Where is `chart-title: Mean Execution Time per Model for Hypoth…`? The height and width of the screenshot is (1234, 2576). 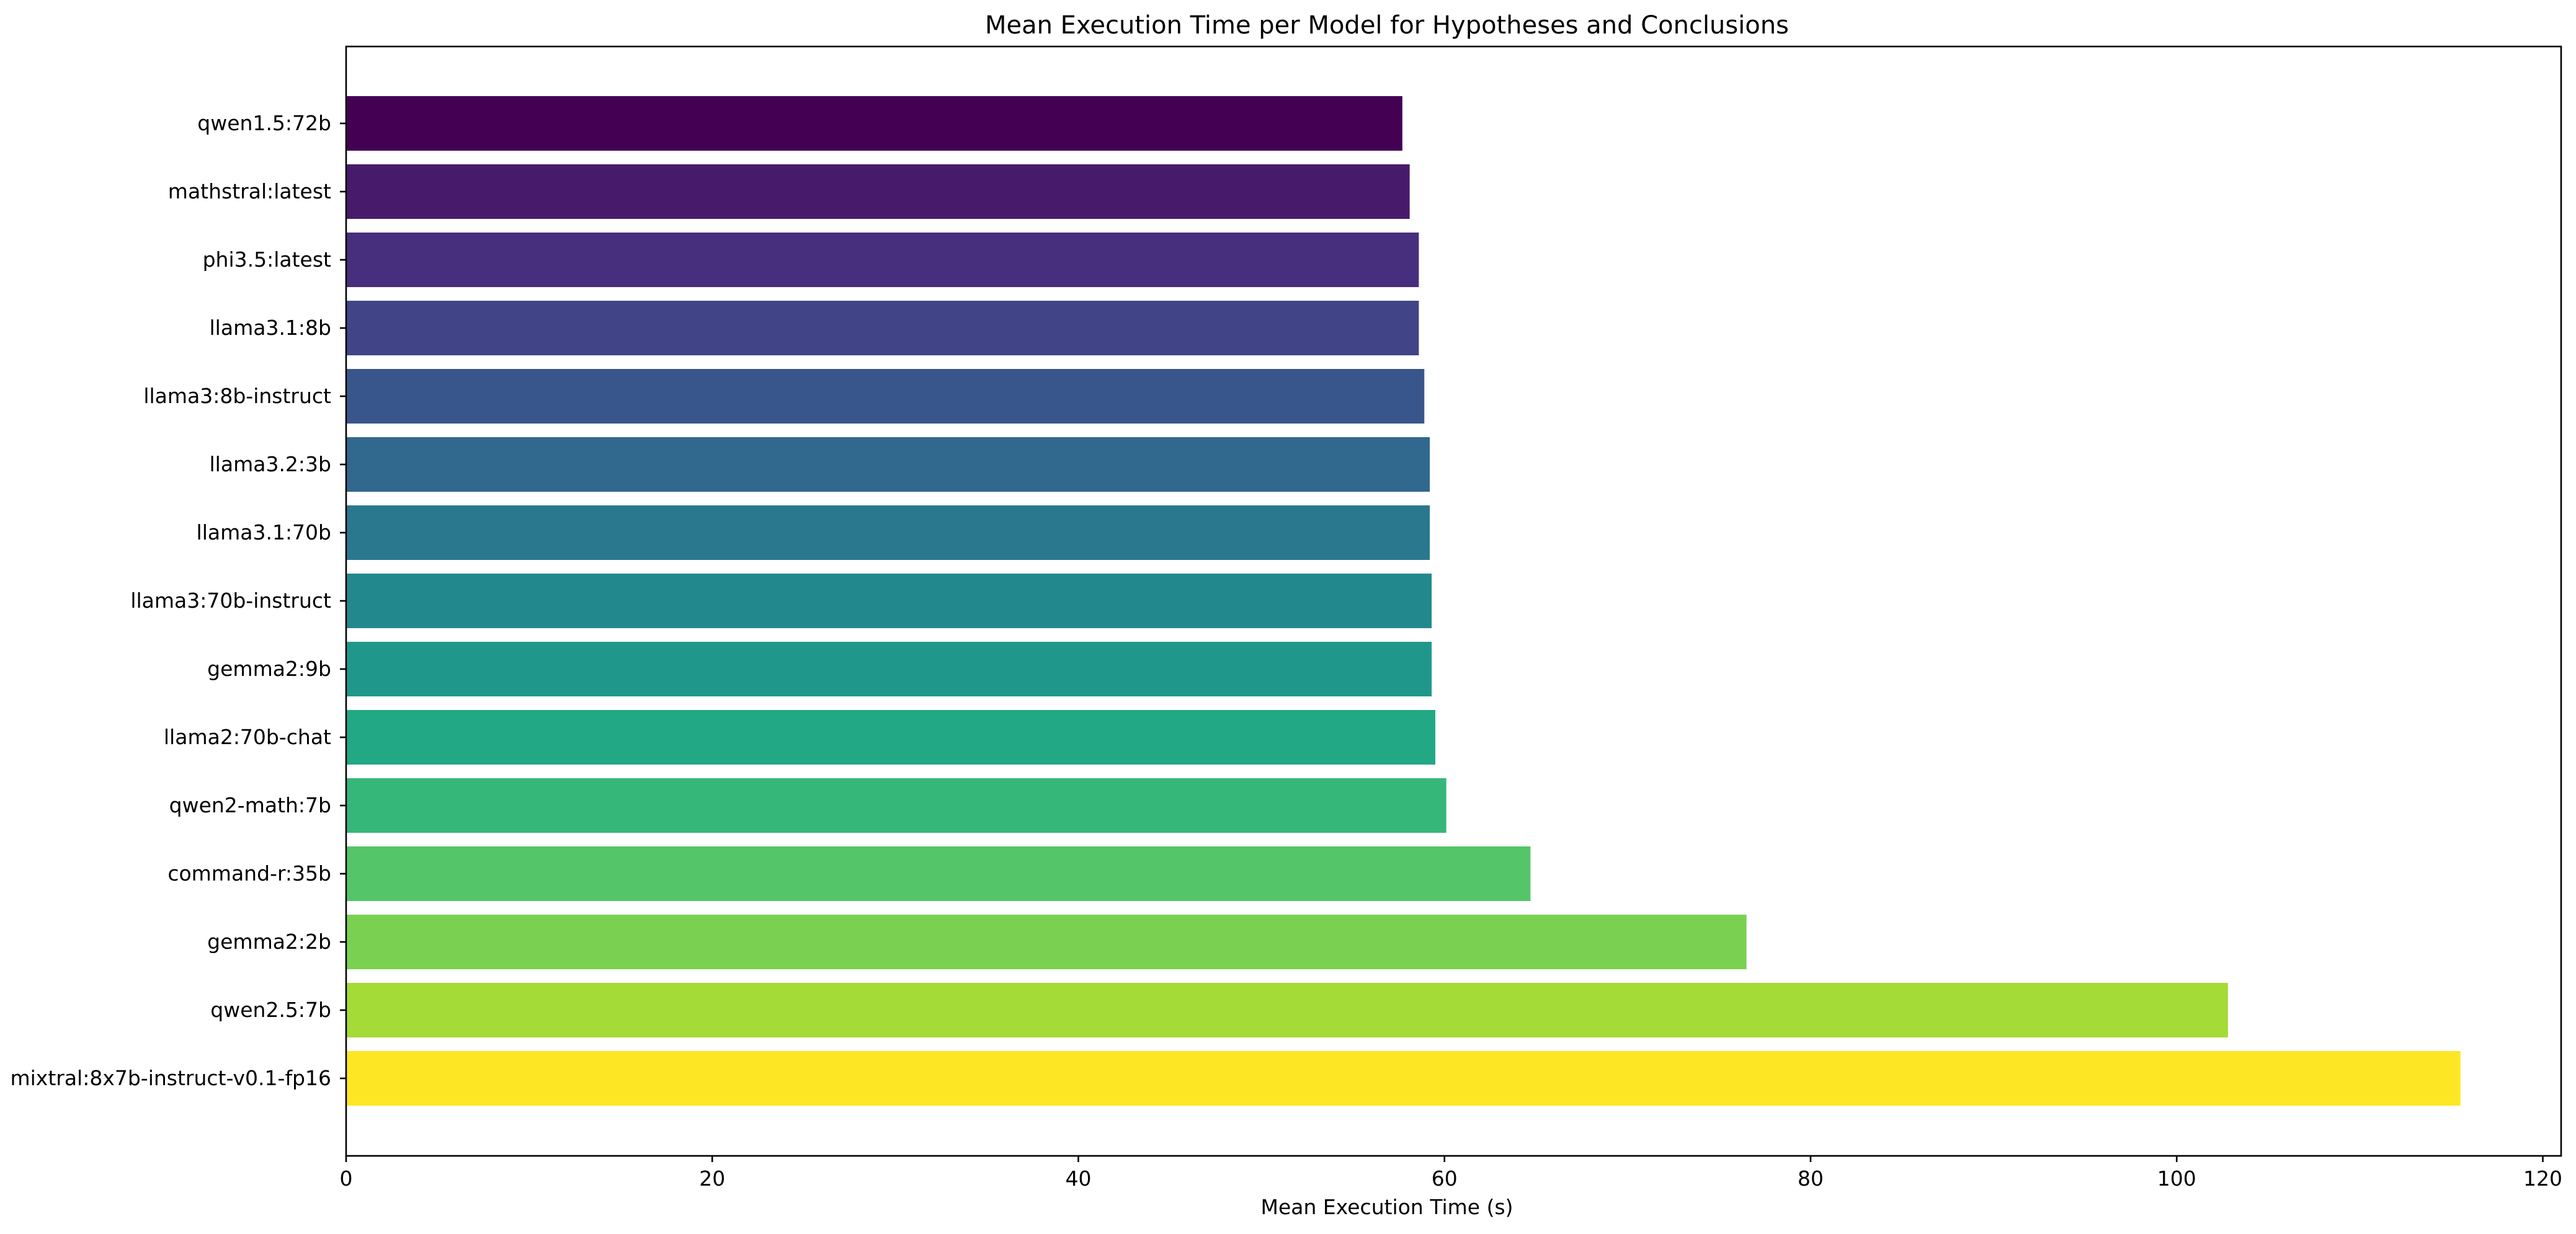 chart-title: Mean Execution Time per Model for Hypoth… is located at coordinates (1387, 25).